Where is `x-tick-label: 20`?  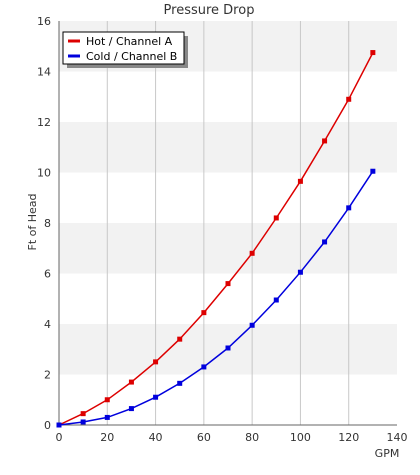
x-tick-label: 20 is located at coordinates (107, 437).